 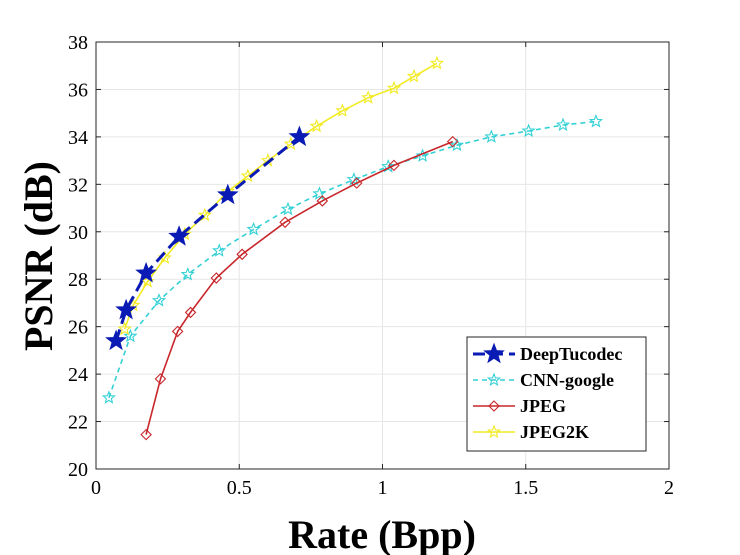 I want to click on y-tick-label: 24, so click(x=78, y=375).